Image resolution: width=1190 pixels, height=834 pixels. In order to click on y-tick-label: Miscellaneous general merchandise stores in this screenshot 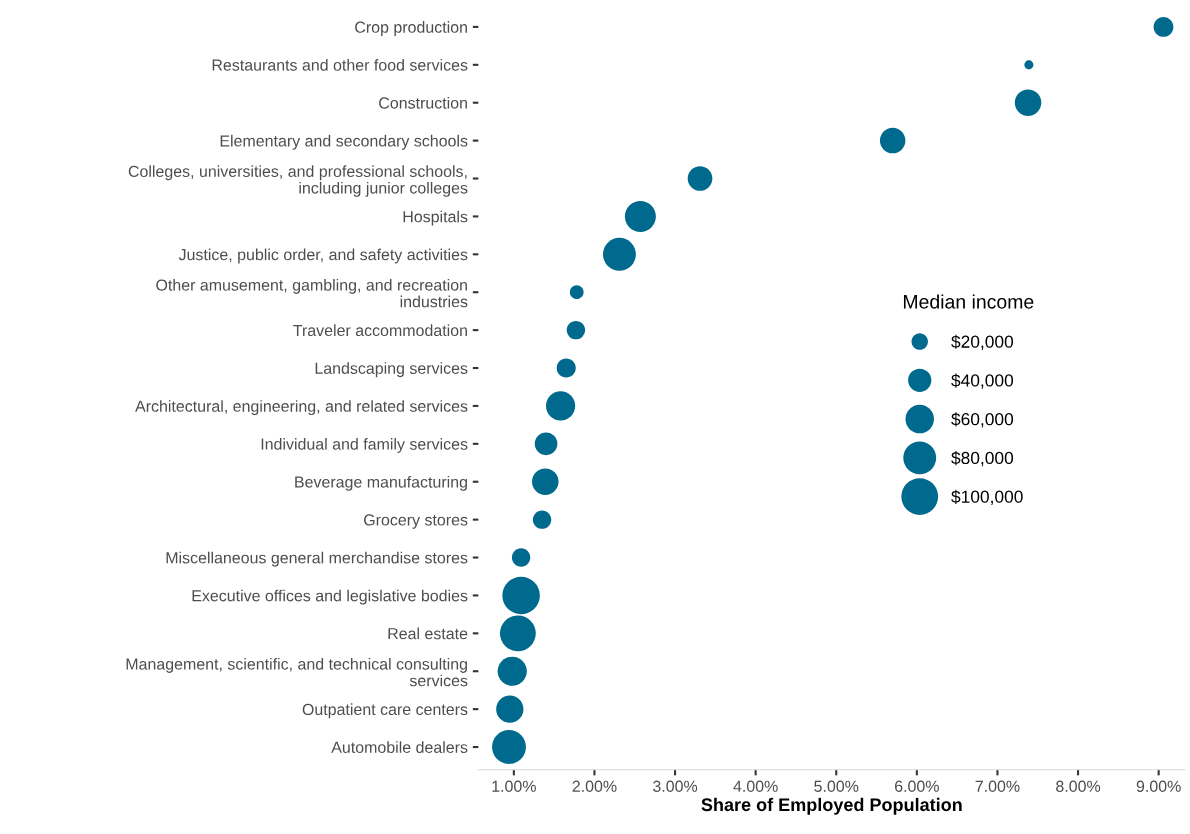, I will do `click(317, 559)`.